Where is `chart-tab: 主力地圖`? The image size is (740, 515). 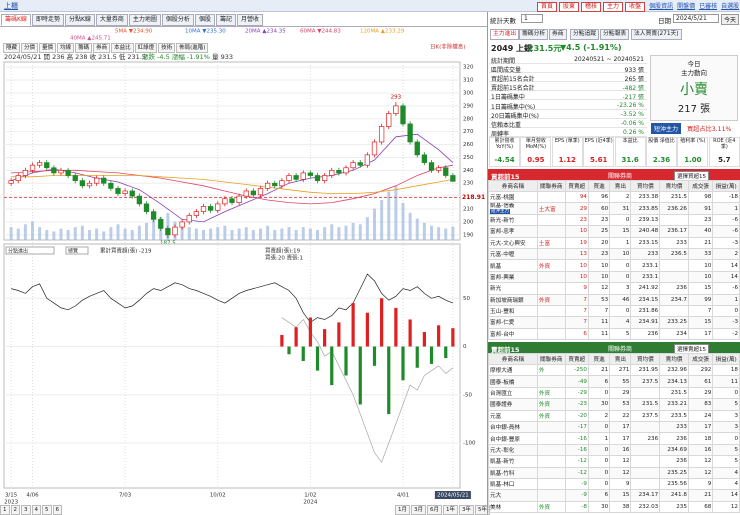 chart-tab: 主力地圖 is located at coordinates (144, 20).